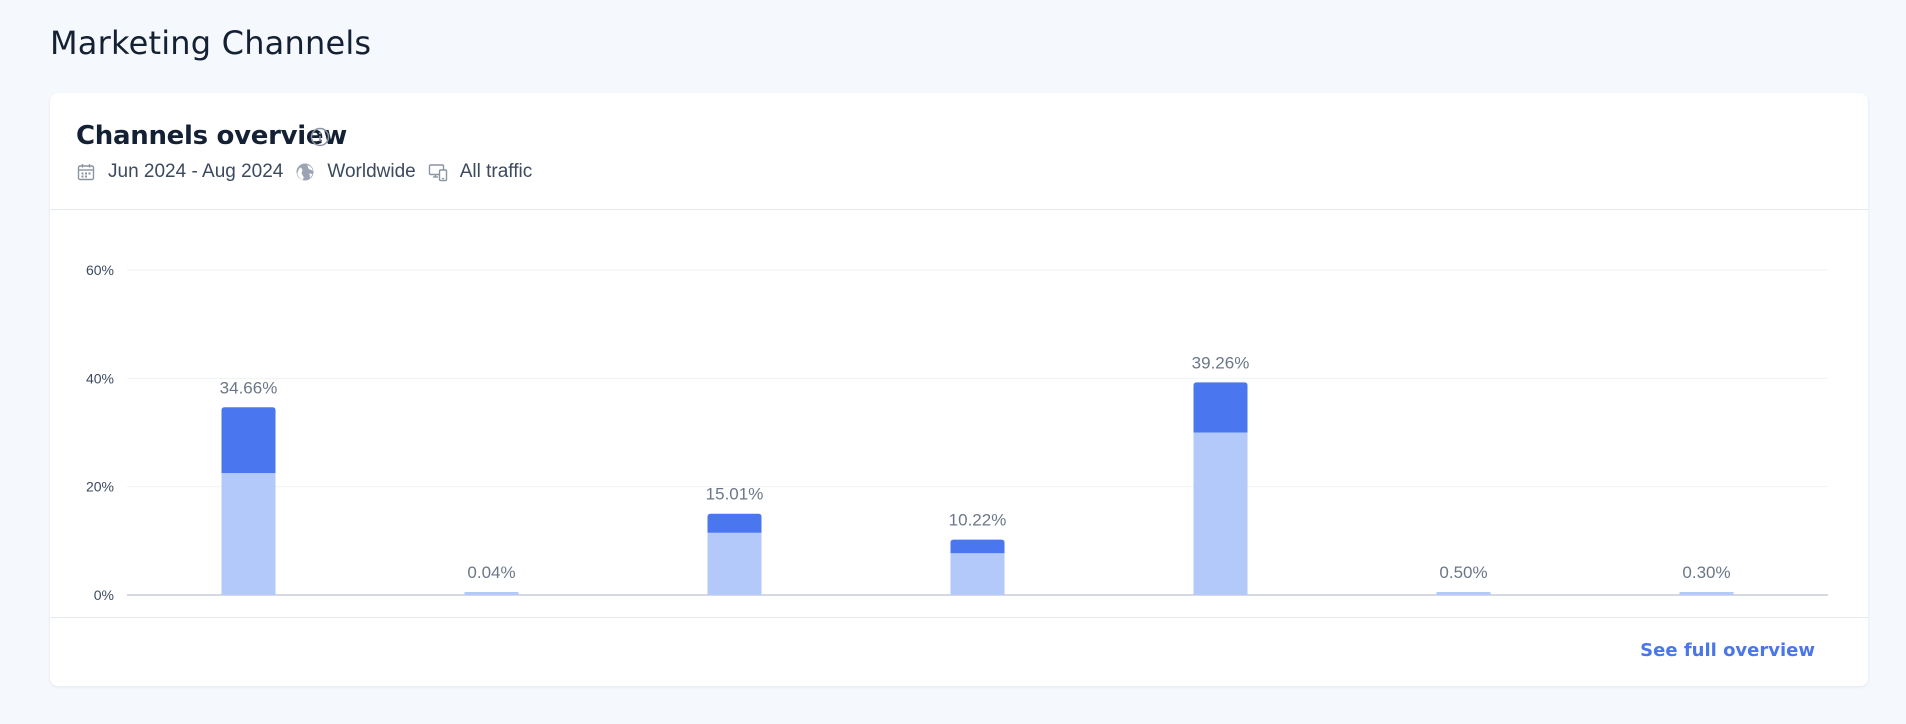  Describe the element at coordinates (1221, 362) in the screenshot. I see `bar-value-label: 39.26%` at that location.